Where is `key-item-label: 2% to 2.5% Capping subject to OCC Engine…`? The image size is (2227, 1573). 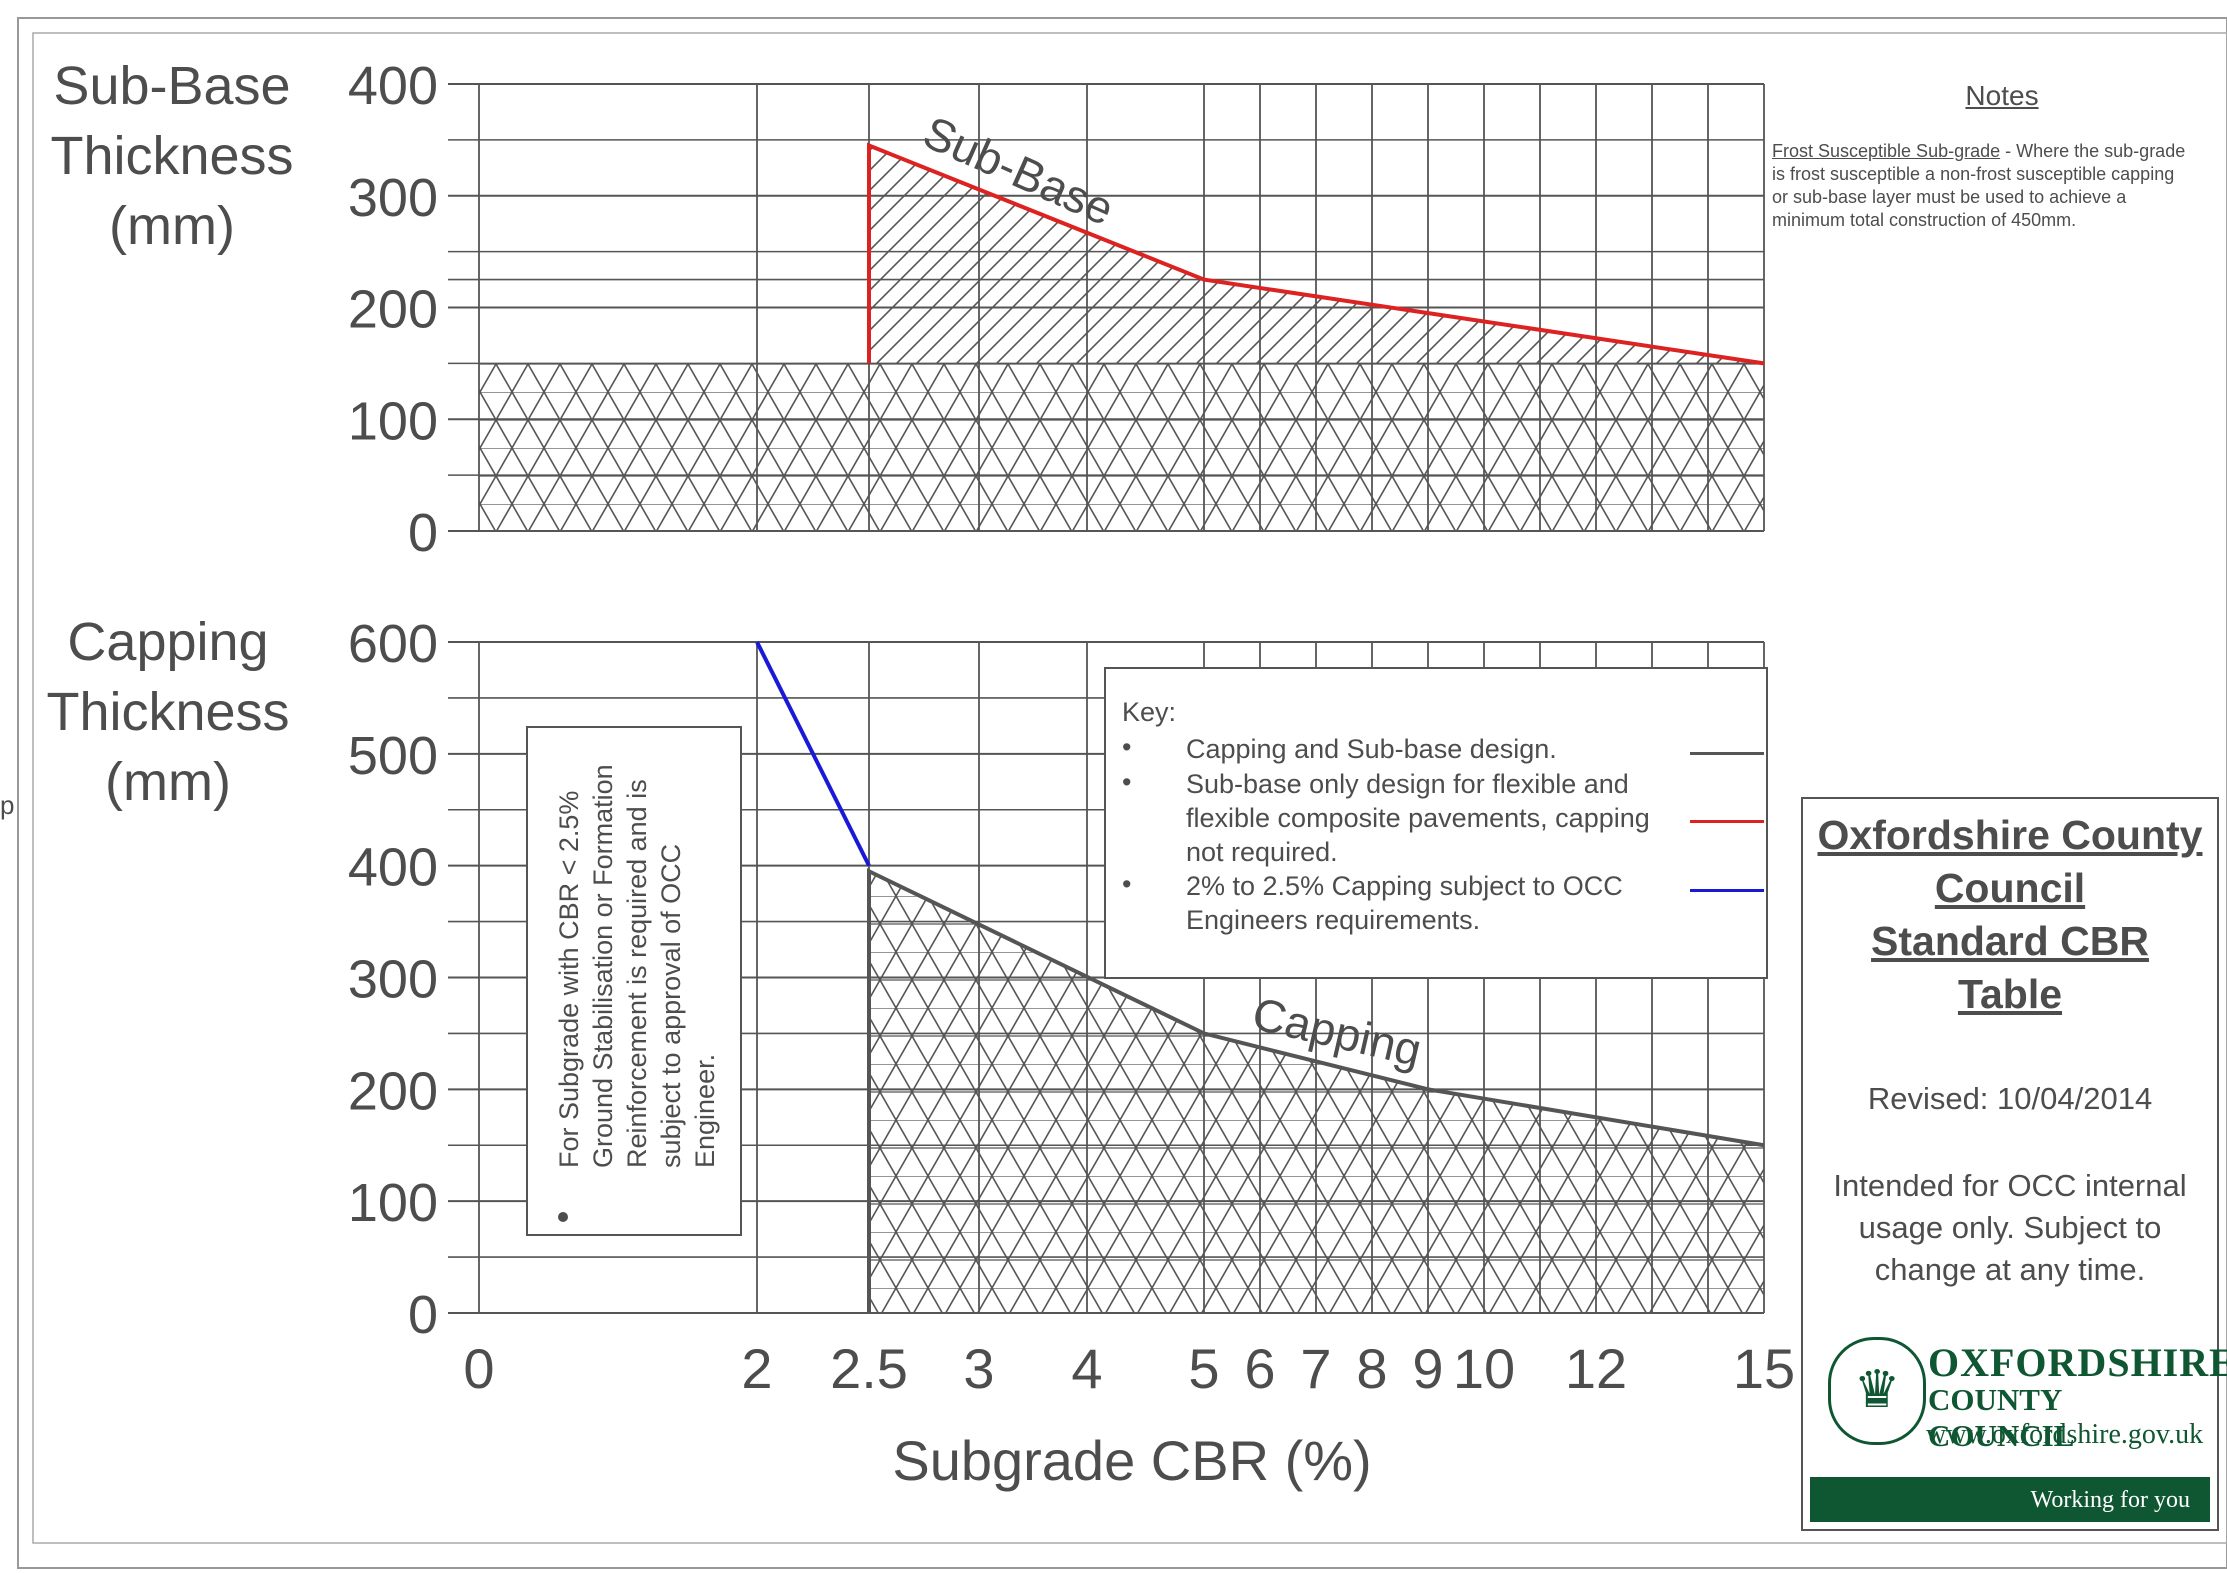 key-item-label: 2% to 2.5% Capping subject to OCC Engine… is located at coordinates (1404, 903).